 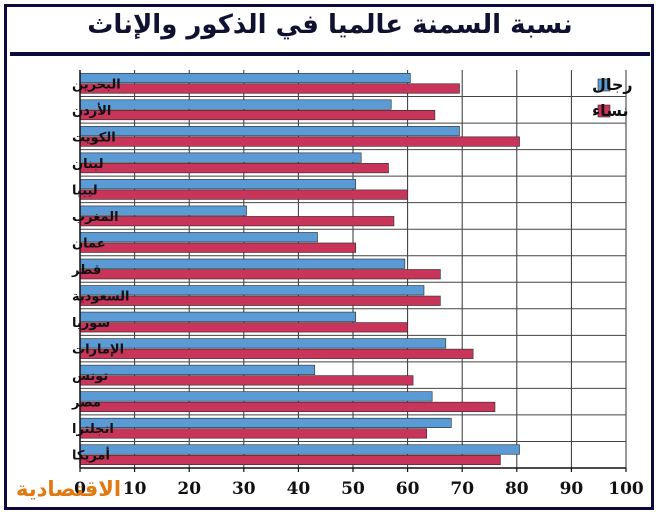 What do you see at coordinates (87, 164) in the screenshot?
I see `category-label: لبنان` at bounding box center [87, 164].